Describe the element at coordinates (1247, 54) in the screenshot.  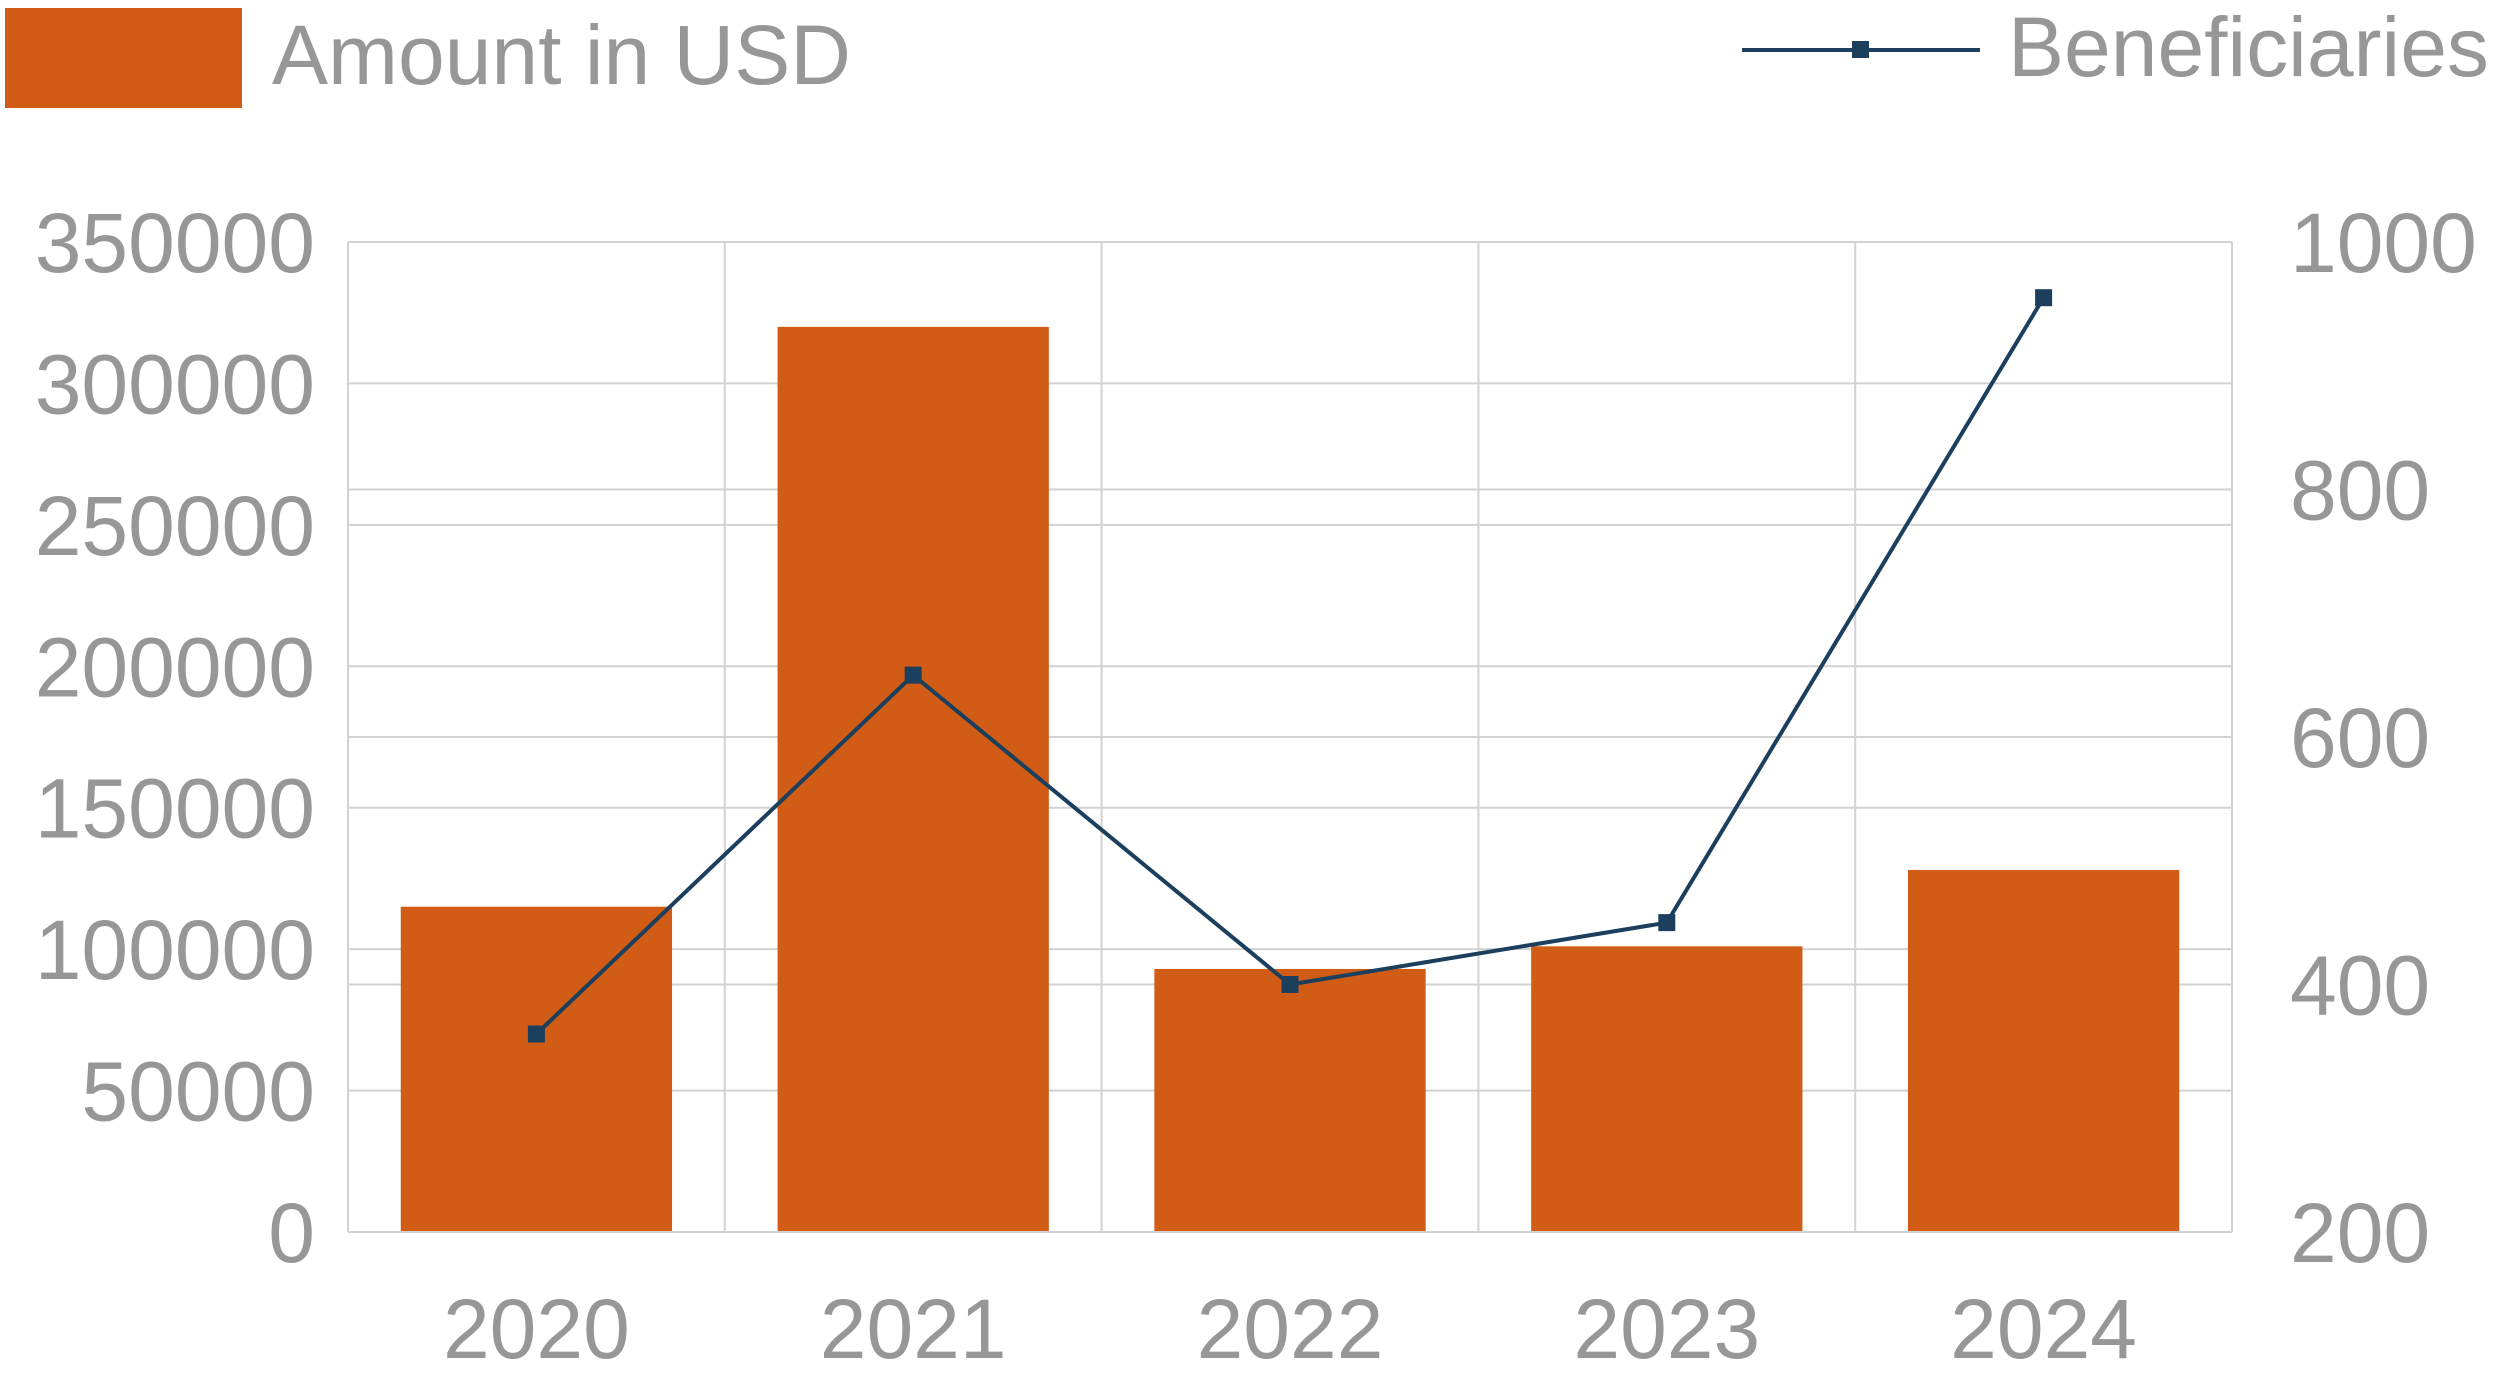
I see `legend: Amount in USD Beneficiaries` at that location.